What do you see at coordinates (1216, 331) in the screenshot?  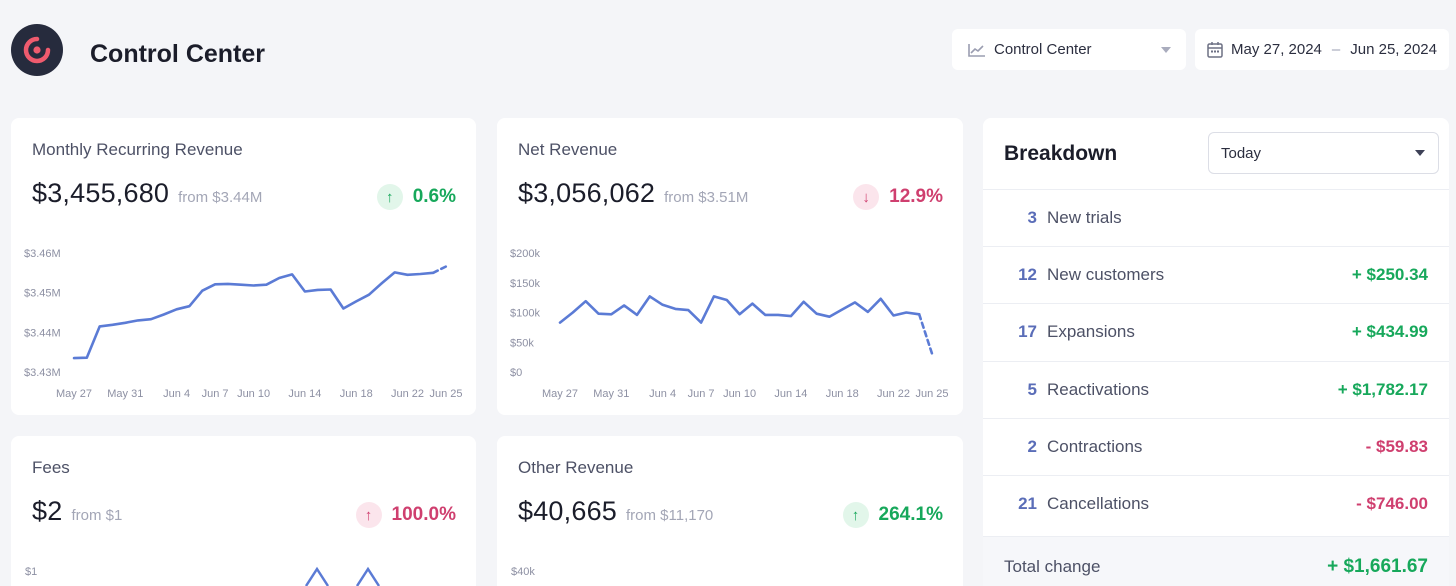 I see `breakdown-row-expansions: 17 Expansions + $434.99` at bounding box center [1216, 331].